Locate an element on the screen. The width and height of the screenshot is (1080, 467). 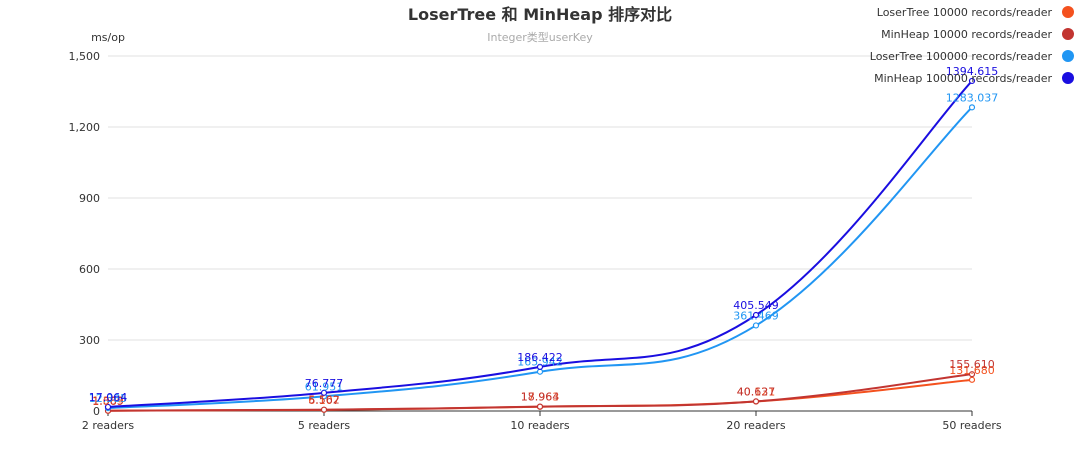
data-label: 18.964 is located at coordinates (540, 397).